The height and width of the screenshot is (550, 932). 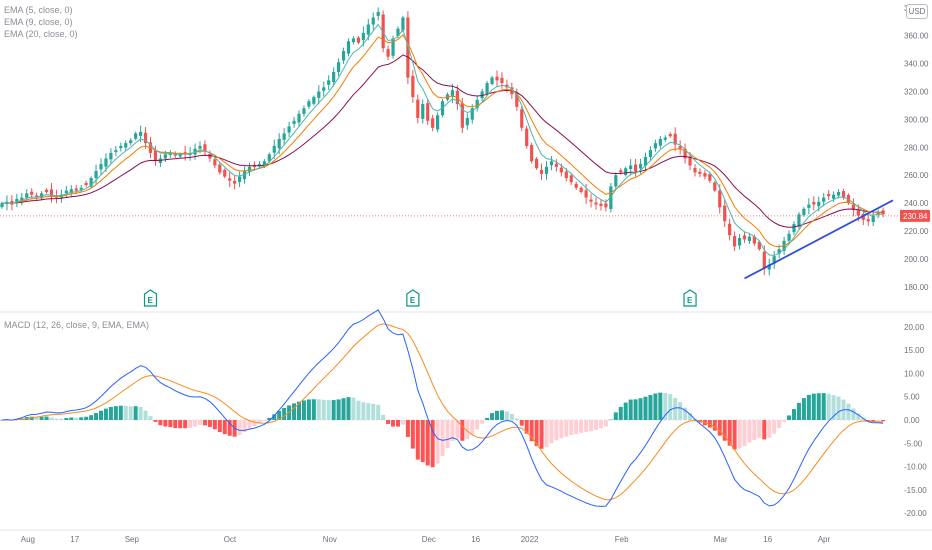 I want to click on price-tick-label: 340.00, so click(x=916, y=64).